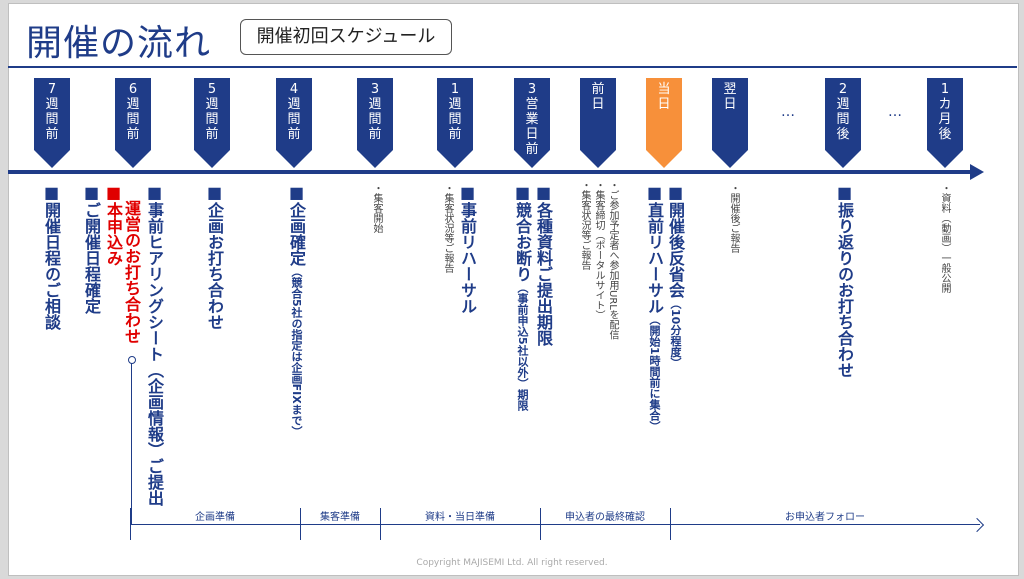 This screenshot has height=579, width=1024. I want to click on timeline-marker: 翌日, so click(730, 123).